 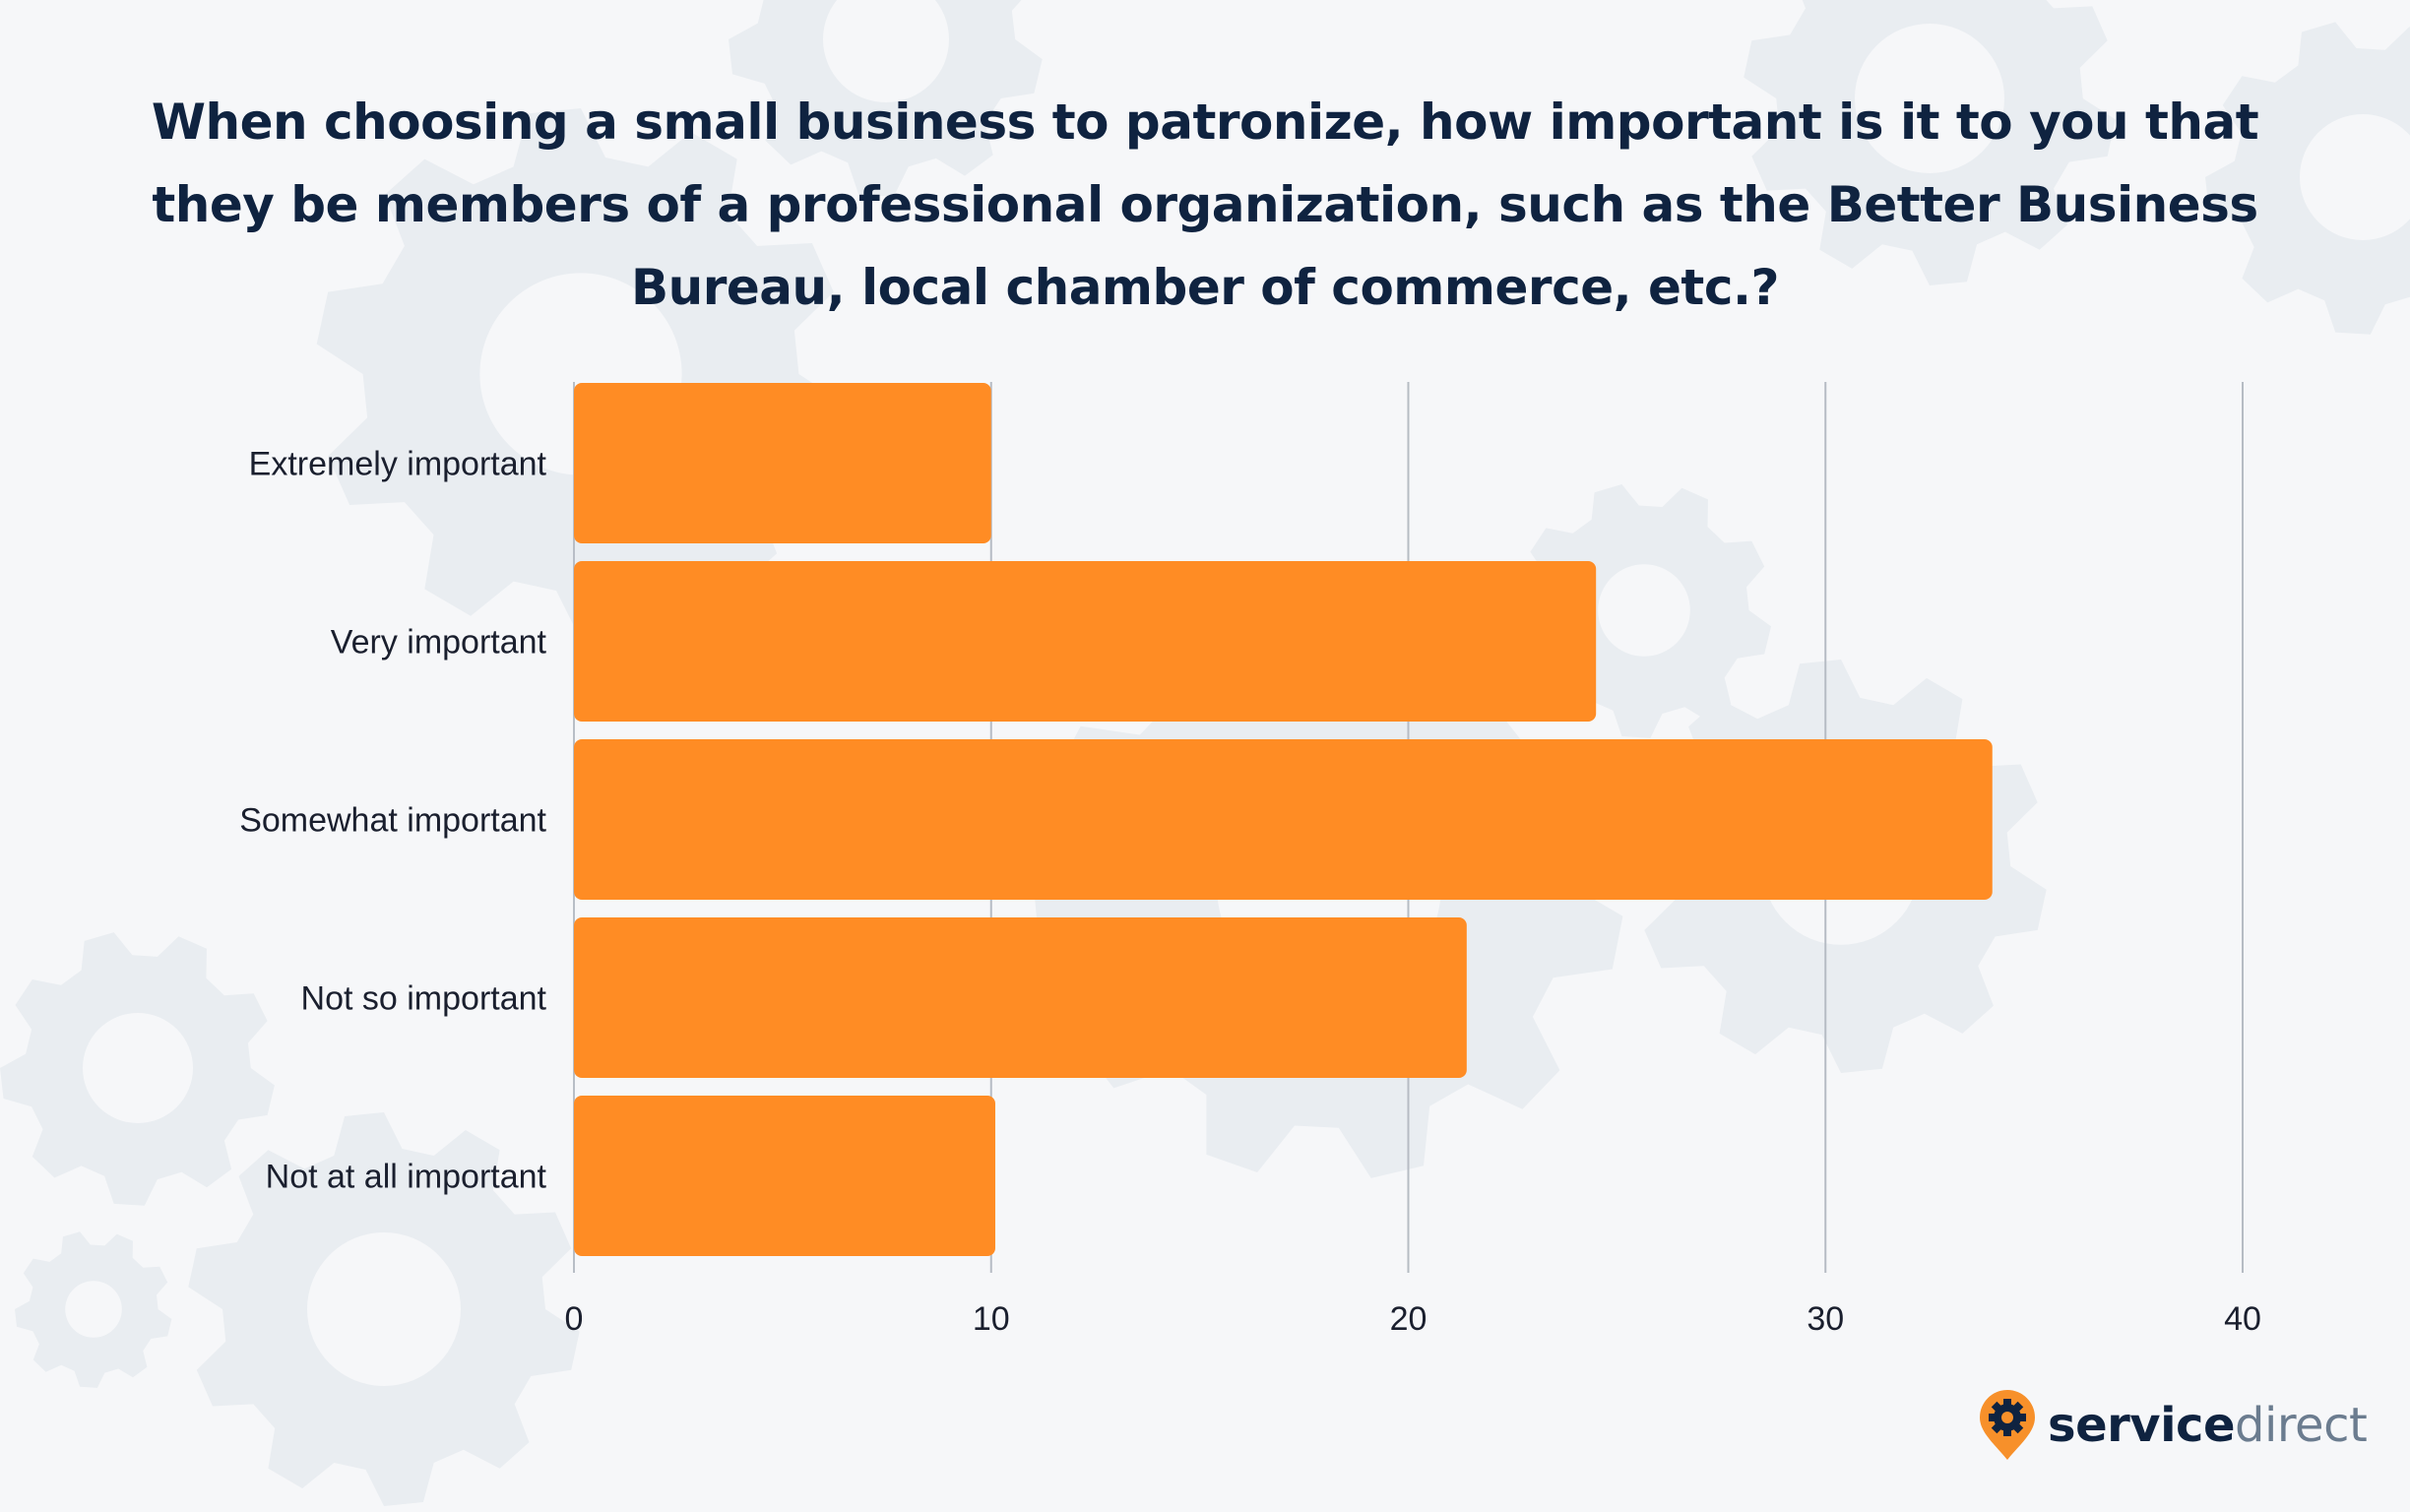 What do you see at coordinates (439, 643) in the screenshot?
I see `category-label: Very important` at bounding box center [439, 643].